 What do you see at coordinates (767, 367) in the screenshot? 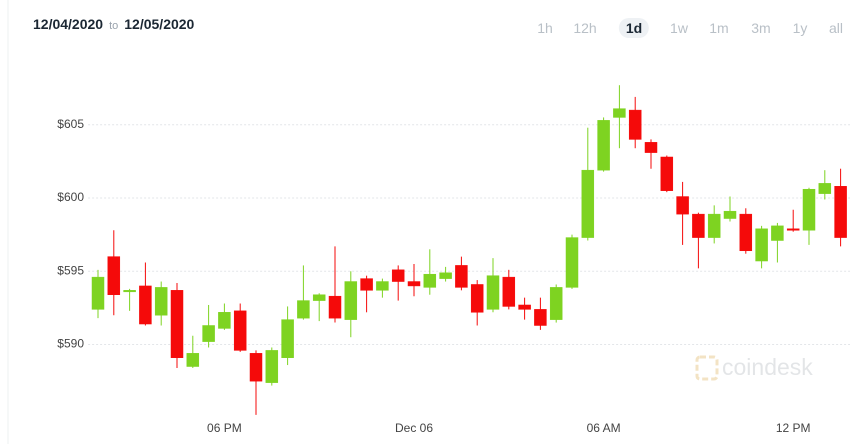
I see `watermark-text: coindesk` at bounding box center [767, 367].